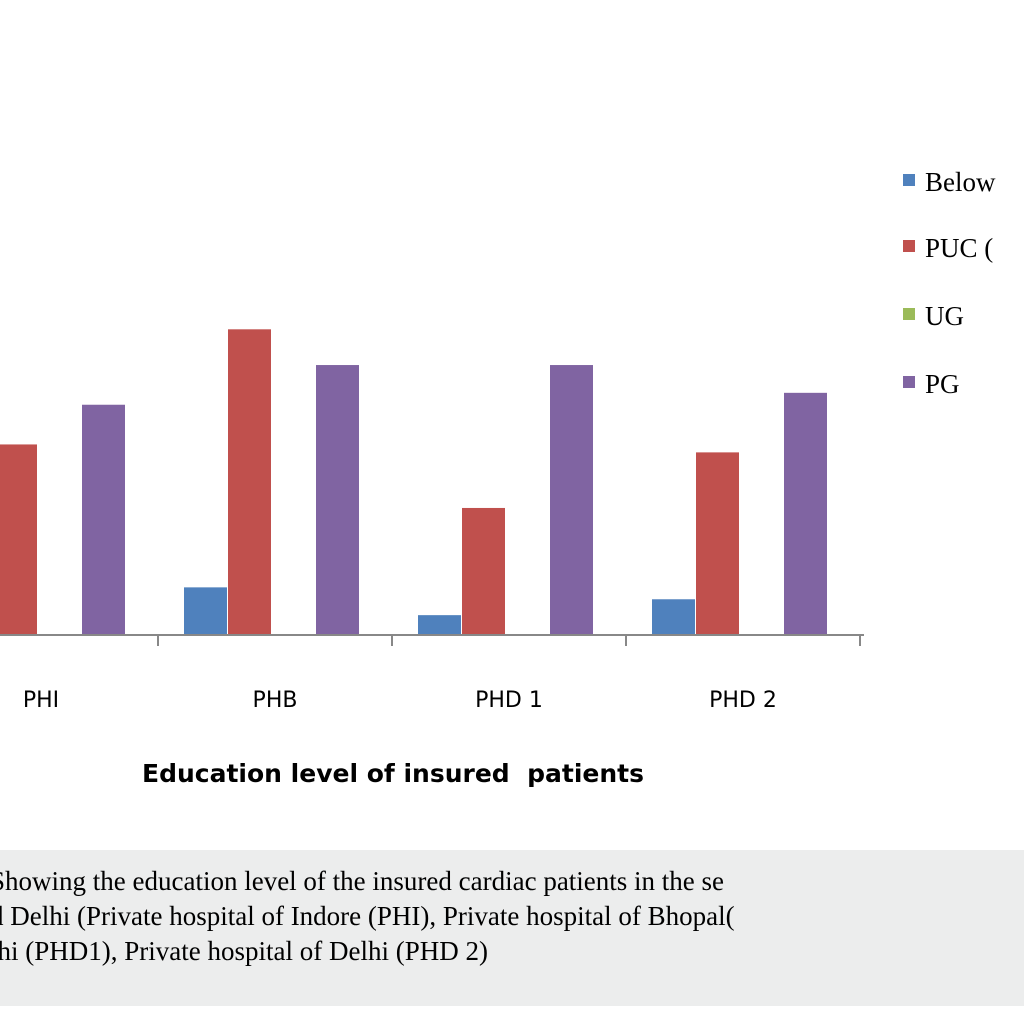 The height and width of the screenshot is (1024, 1024). Describe the element at coordinates (571, 500) in the screenshot. I see `bar-phd1-pg` at that location.